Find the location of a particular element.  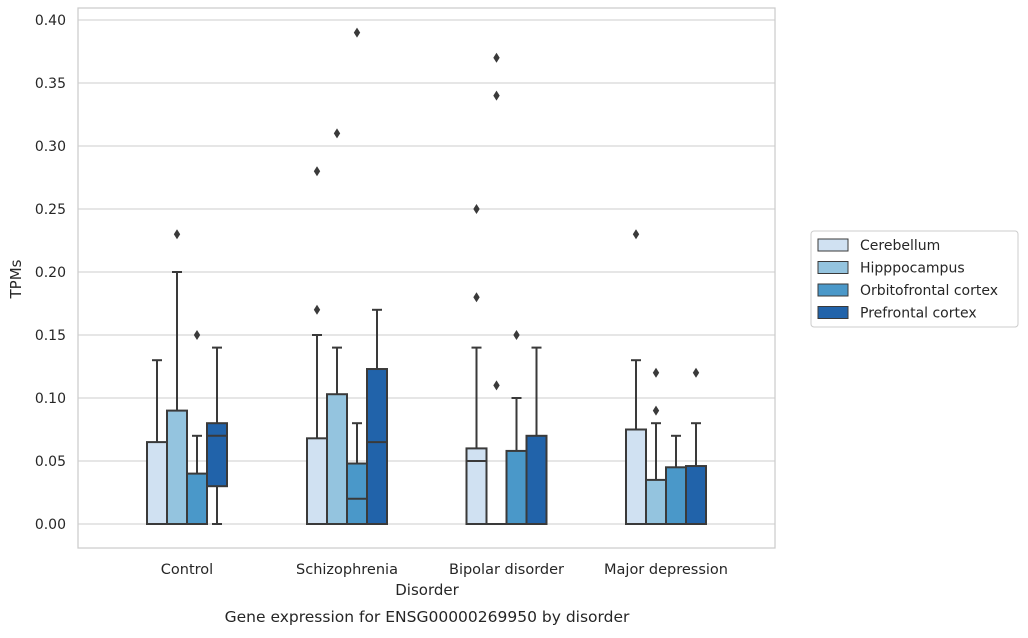

y-tick-label: 0.10 is located at coordinates (50, 399).